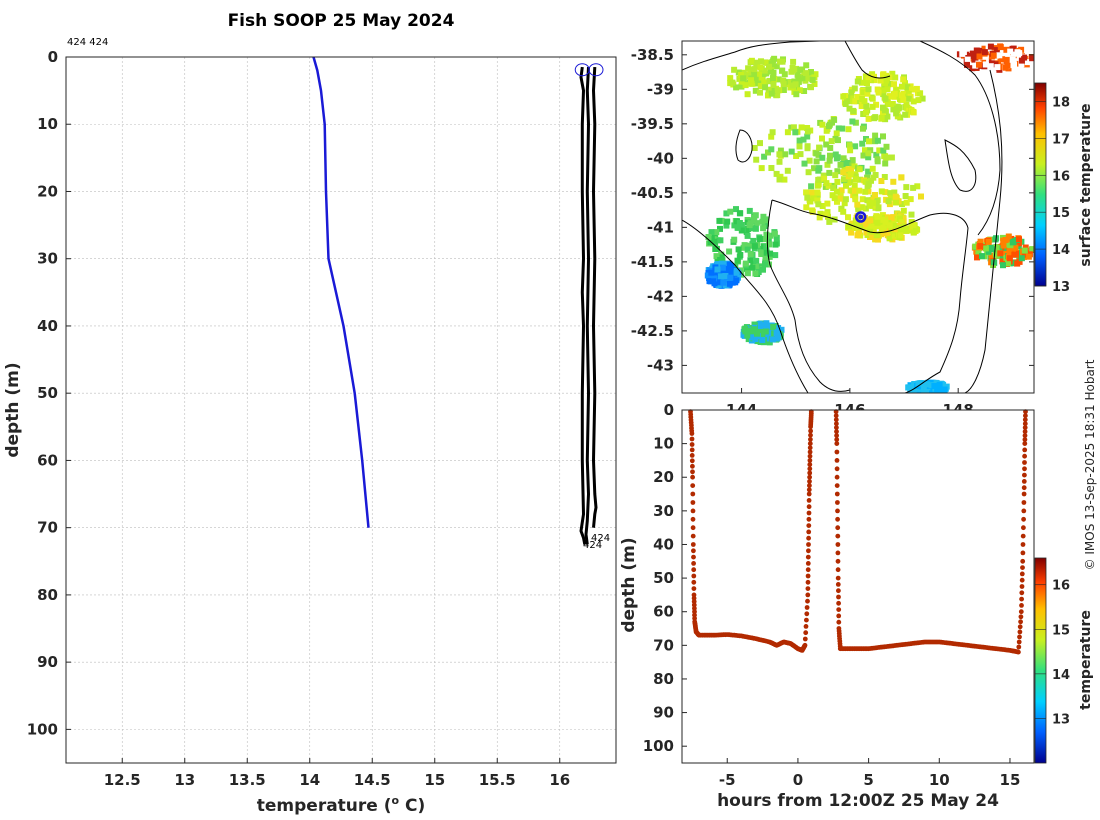 The height and width of the screenshot is (820, 1100). I want to click on map-y-tick-label: -41, so click(660, 227).